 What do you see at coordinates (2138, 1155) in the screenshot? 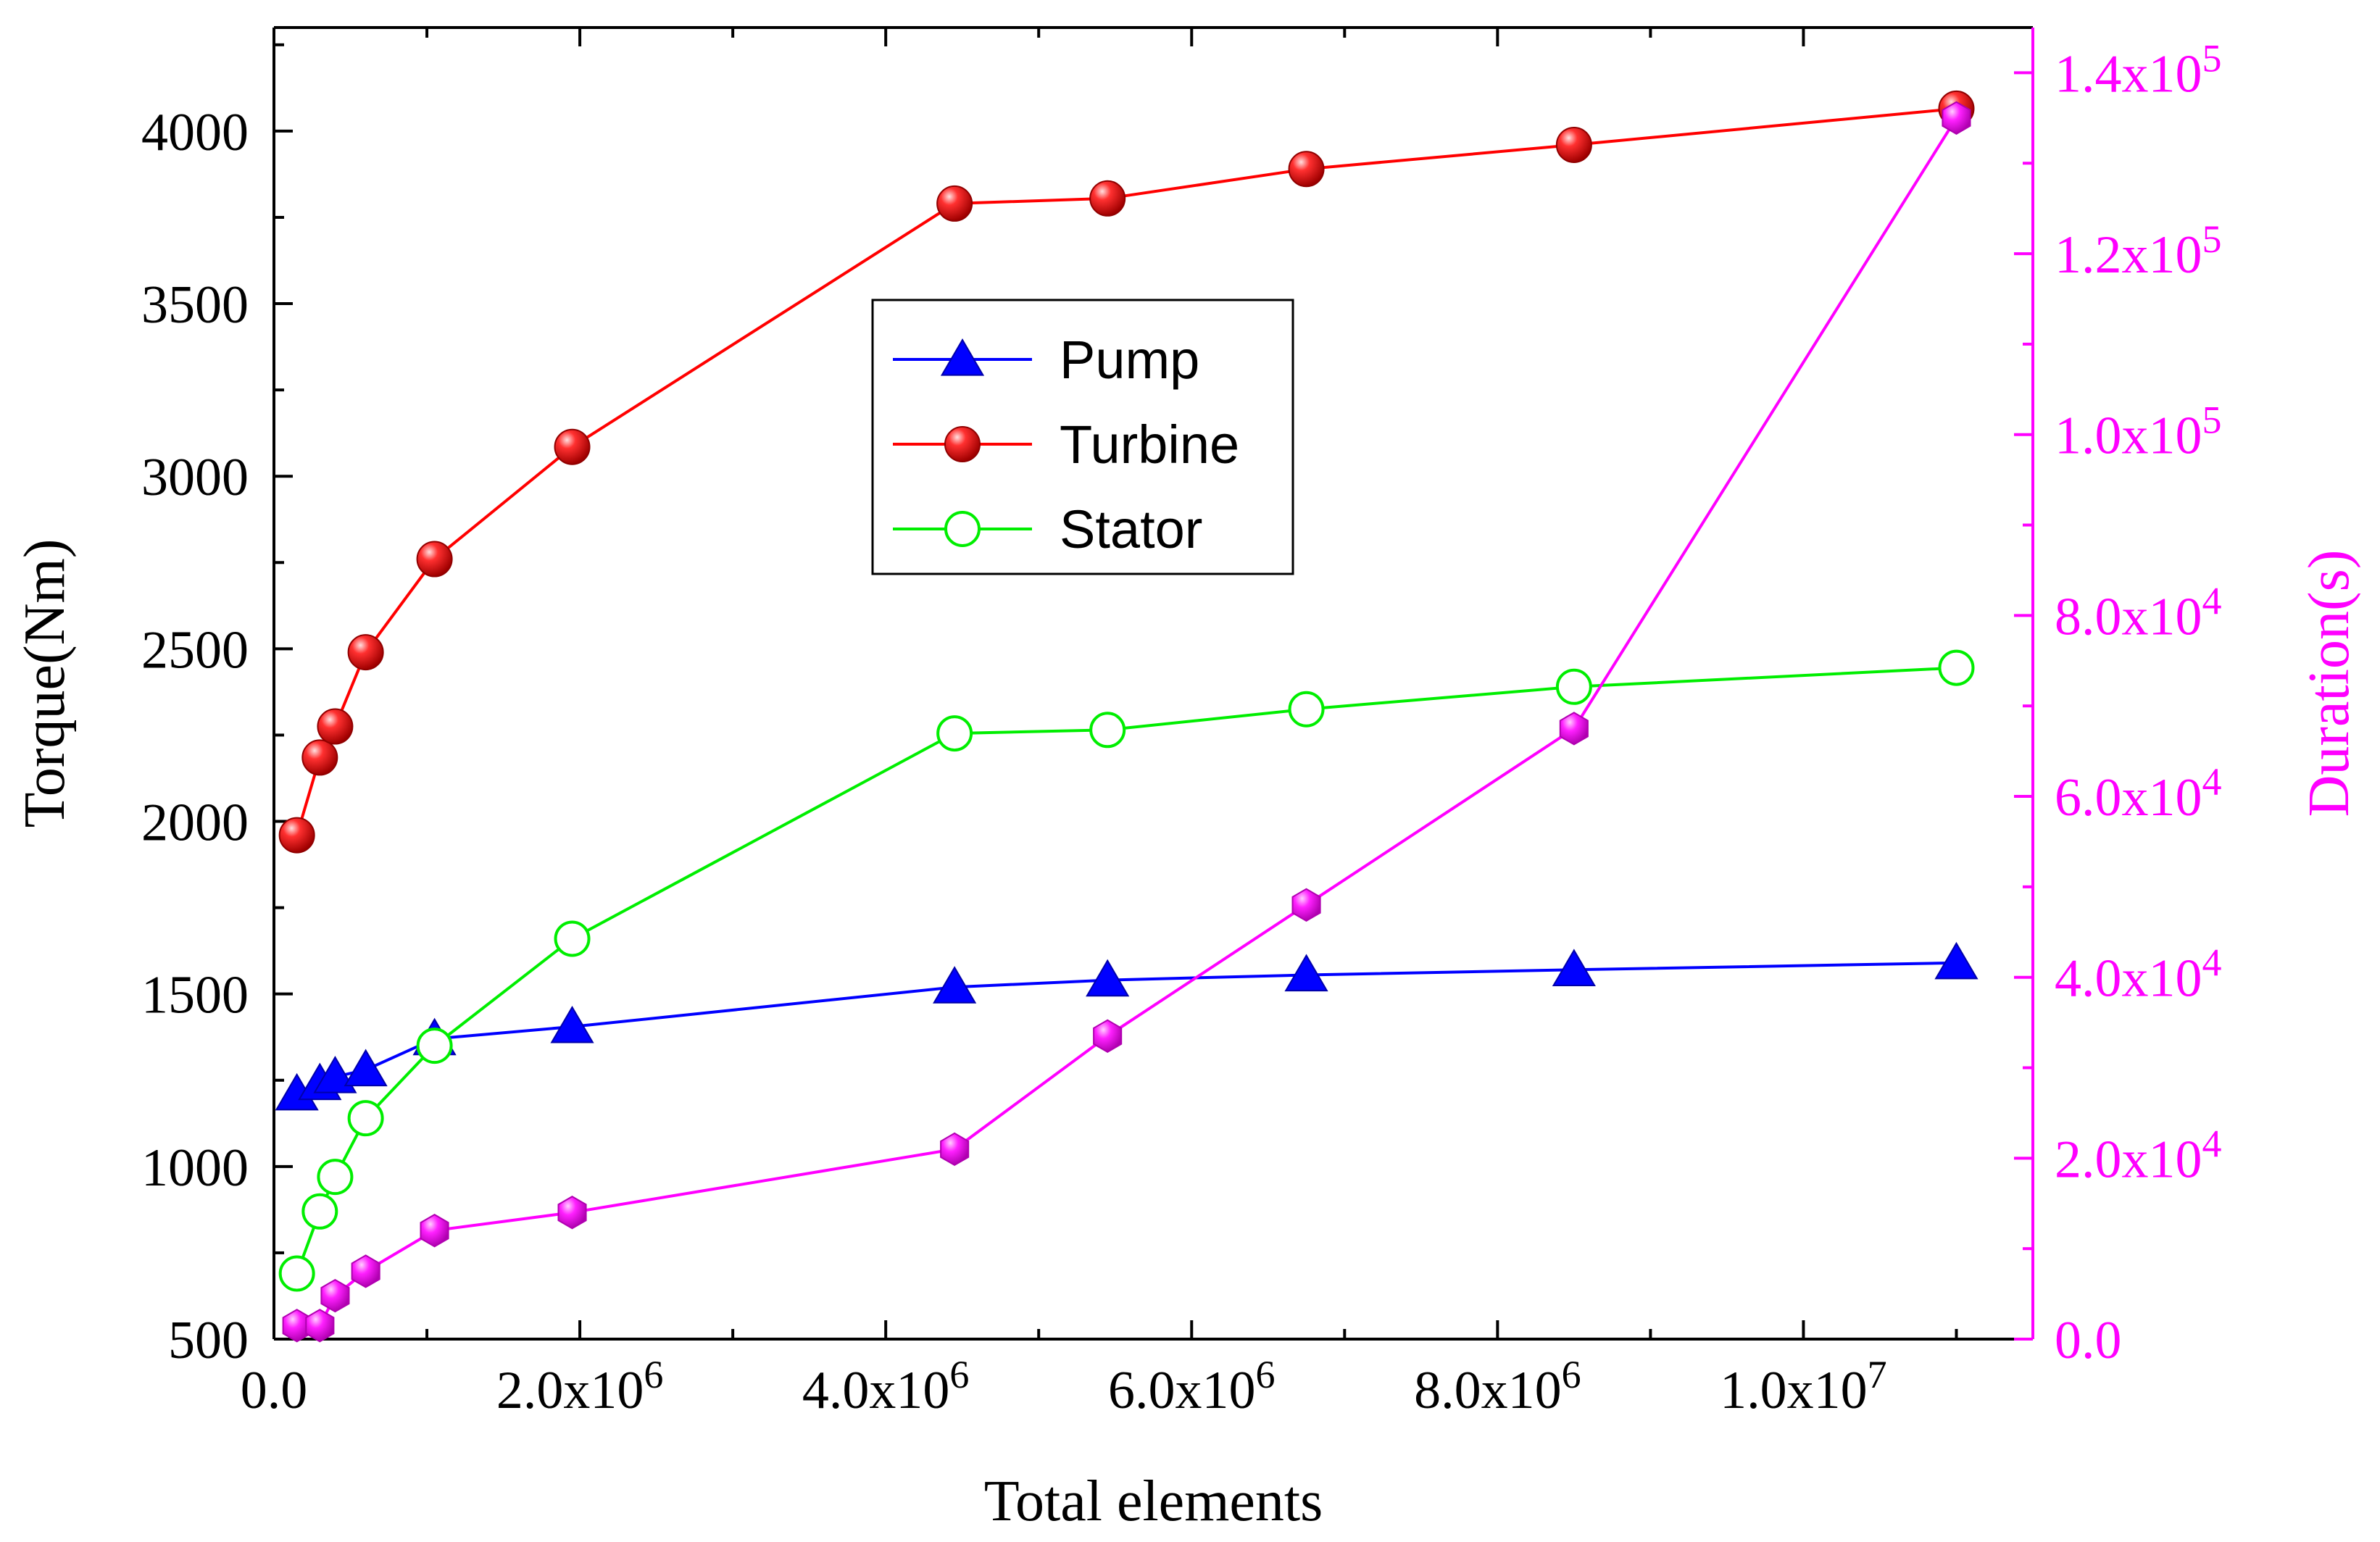
I see `y2-tick-label: 2.0x10⁴` at bounding box center [2138, 1155].